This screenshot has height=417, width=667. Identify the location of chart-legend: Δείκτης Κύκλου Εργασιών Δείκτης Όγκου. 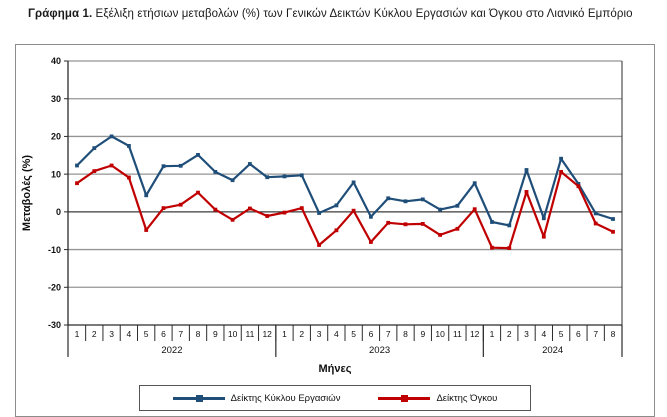
(335, 398).